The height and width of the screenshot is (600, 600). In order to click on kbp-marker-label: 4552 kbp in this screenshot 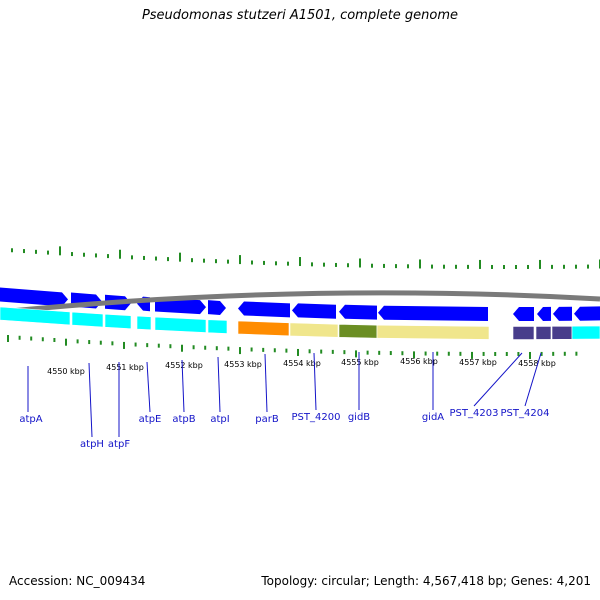, I will do `click(184, 365)`.